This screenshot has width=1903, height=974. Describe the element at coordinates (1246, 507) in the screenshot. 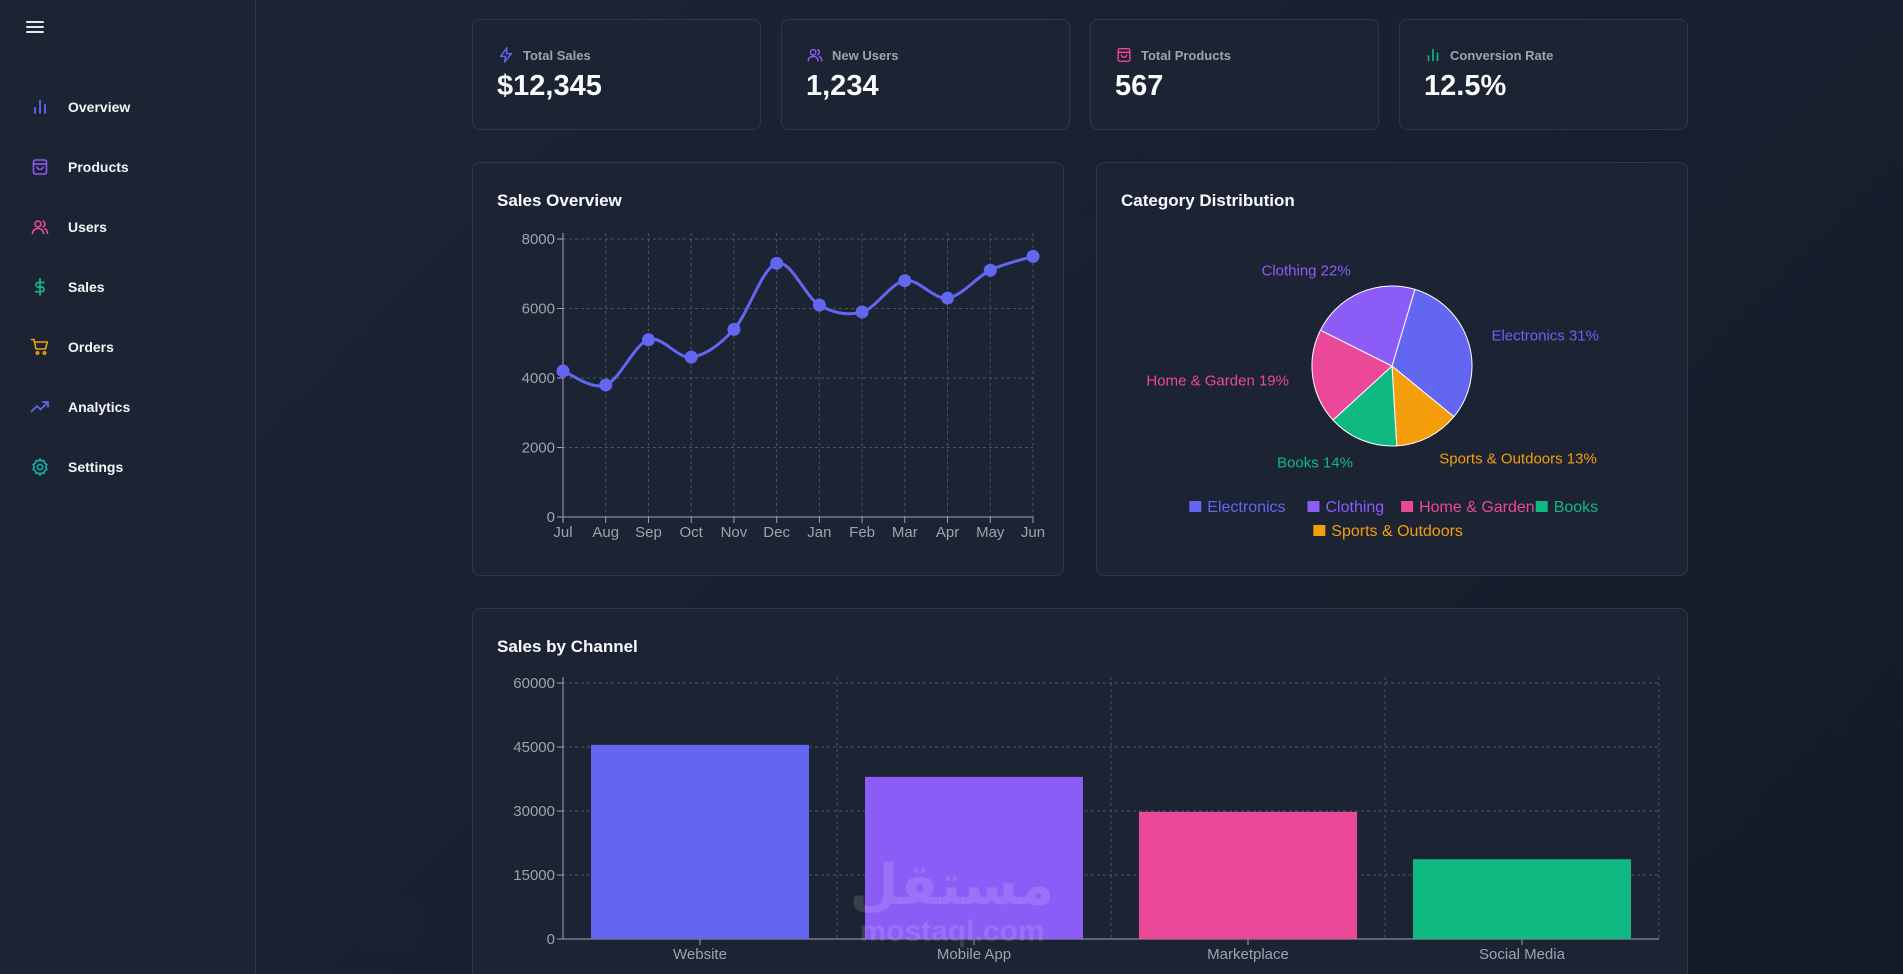

I see `legend-label: Electronics` at that location.